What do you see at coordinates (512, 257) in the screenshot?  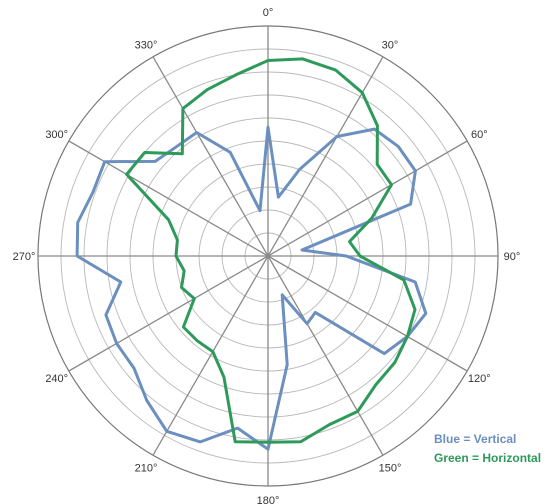 I see `angle-tick-label: 90°` at bounding box center [512, 257].